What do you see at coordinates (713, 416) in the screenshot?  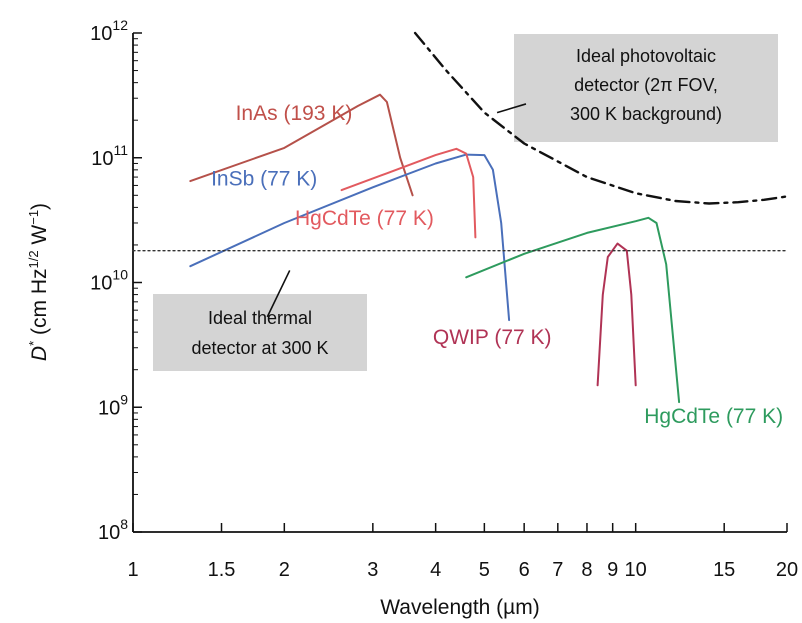 I see `curve-label-4: HgCdTe (77 K)` at bounding box center [713, 416].